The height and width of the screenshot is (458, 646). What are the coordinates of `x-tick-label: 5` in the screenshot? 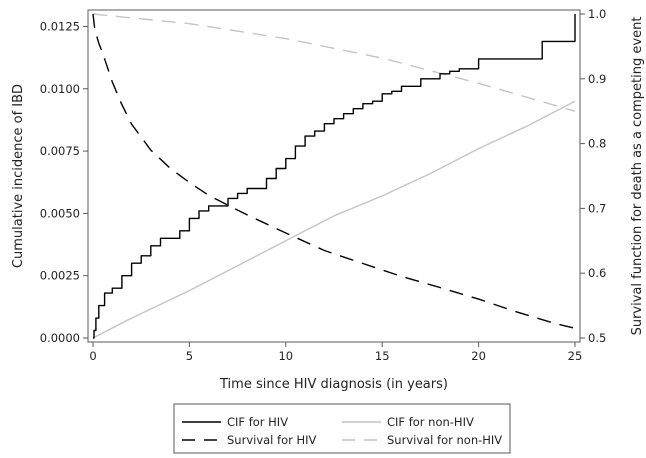 It's located at (189, 356).